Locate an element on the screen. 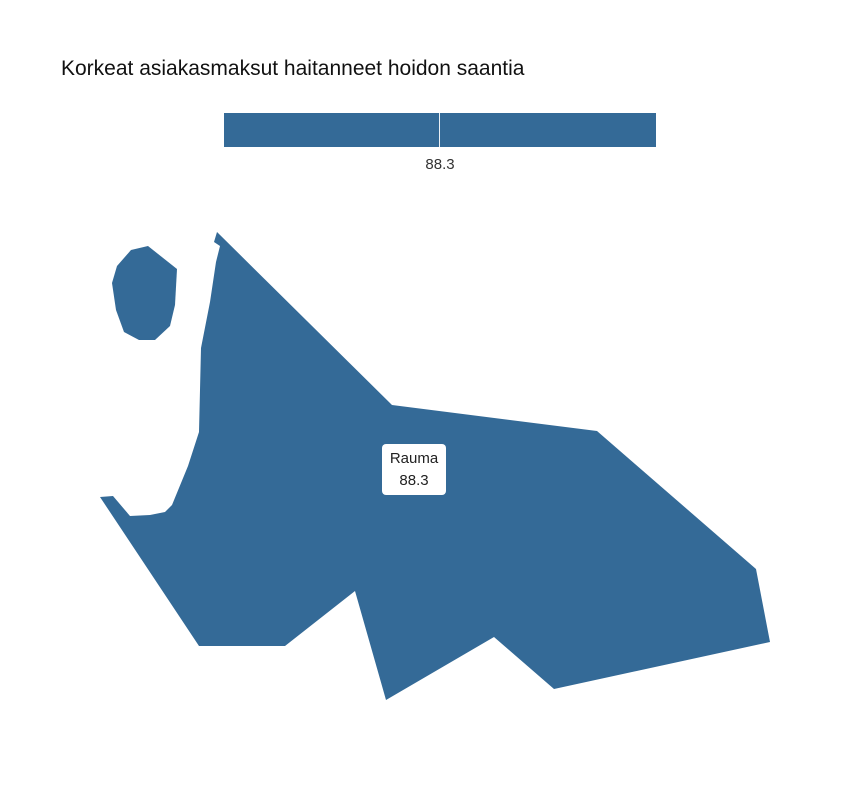  tooltip-region-name: Rauma is located at coordinates (414, 458).